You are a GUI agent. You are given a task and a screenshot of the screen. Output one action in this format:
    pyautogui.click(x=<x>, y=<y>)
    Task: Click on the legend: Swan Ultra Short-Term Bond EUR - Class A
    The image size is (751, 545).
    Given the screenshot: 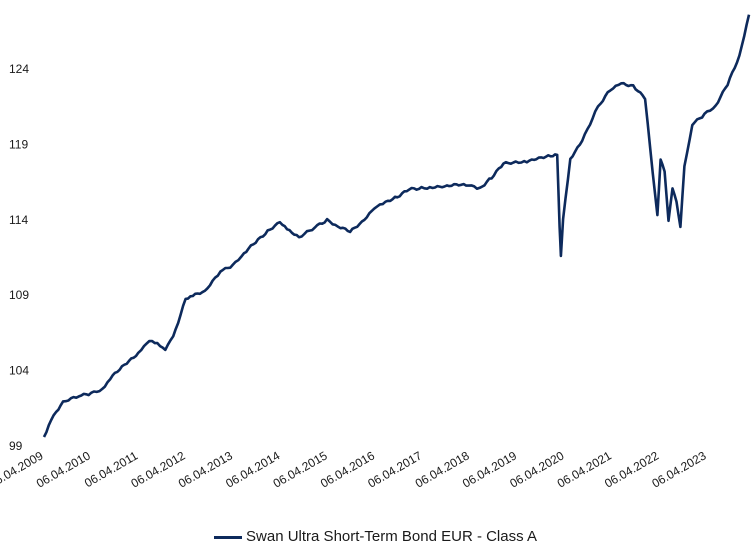 What is the action you would take?
    pyautogui.click(x=375, y=536)
    